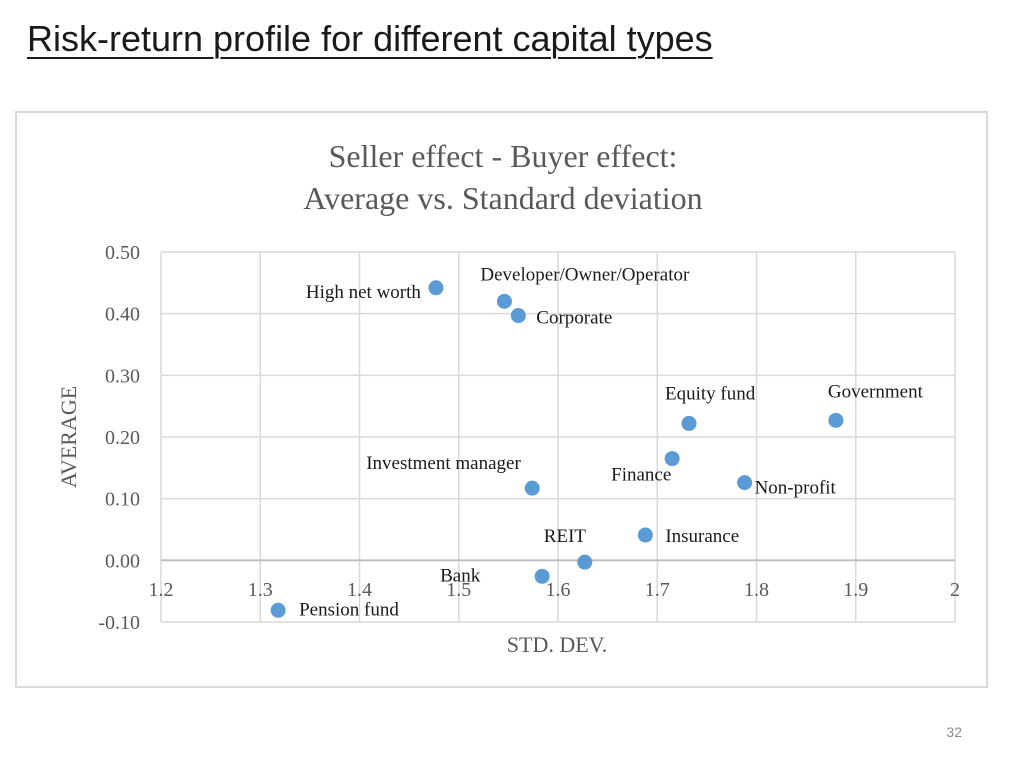  Describe the element at coordinates (122, 315) in the screenshot. I see `y-tick-label: 0.40` at that location.